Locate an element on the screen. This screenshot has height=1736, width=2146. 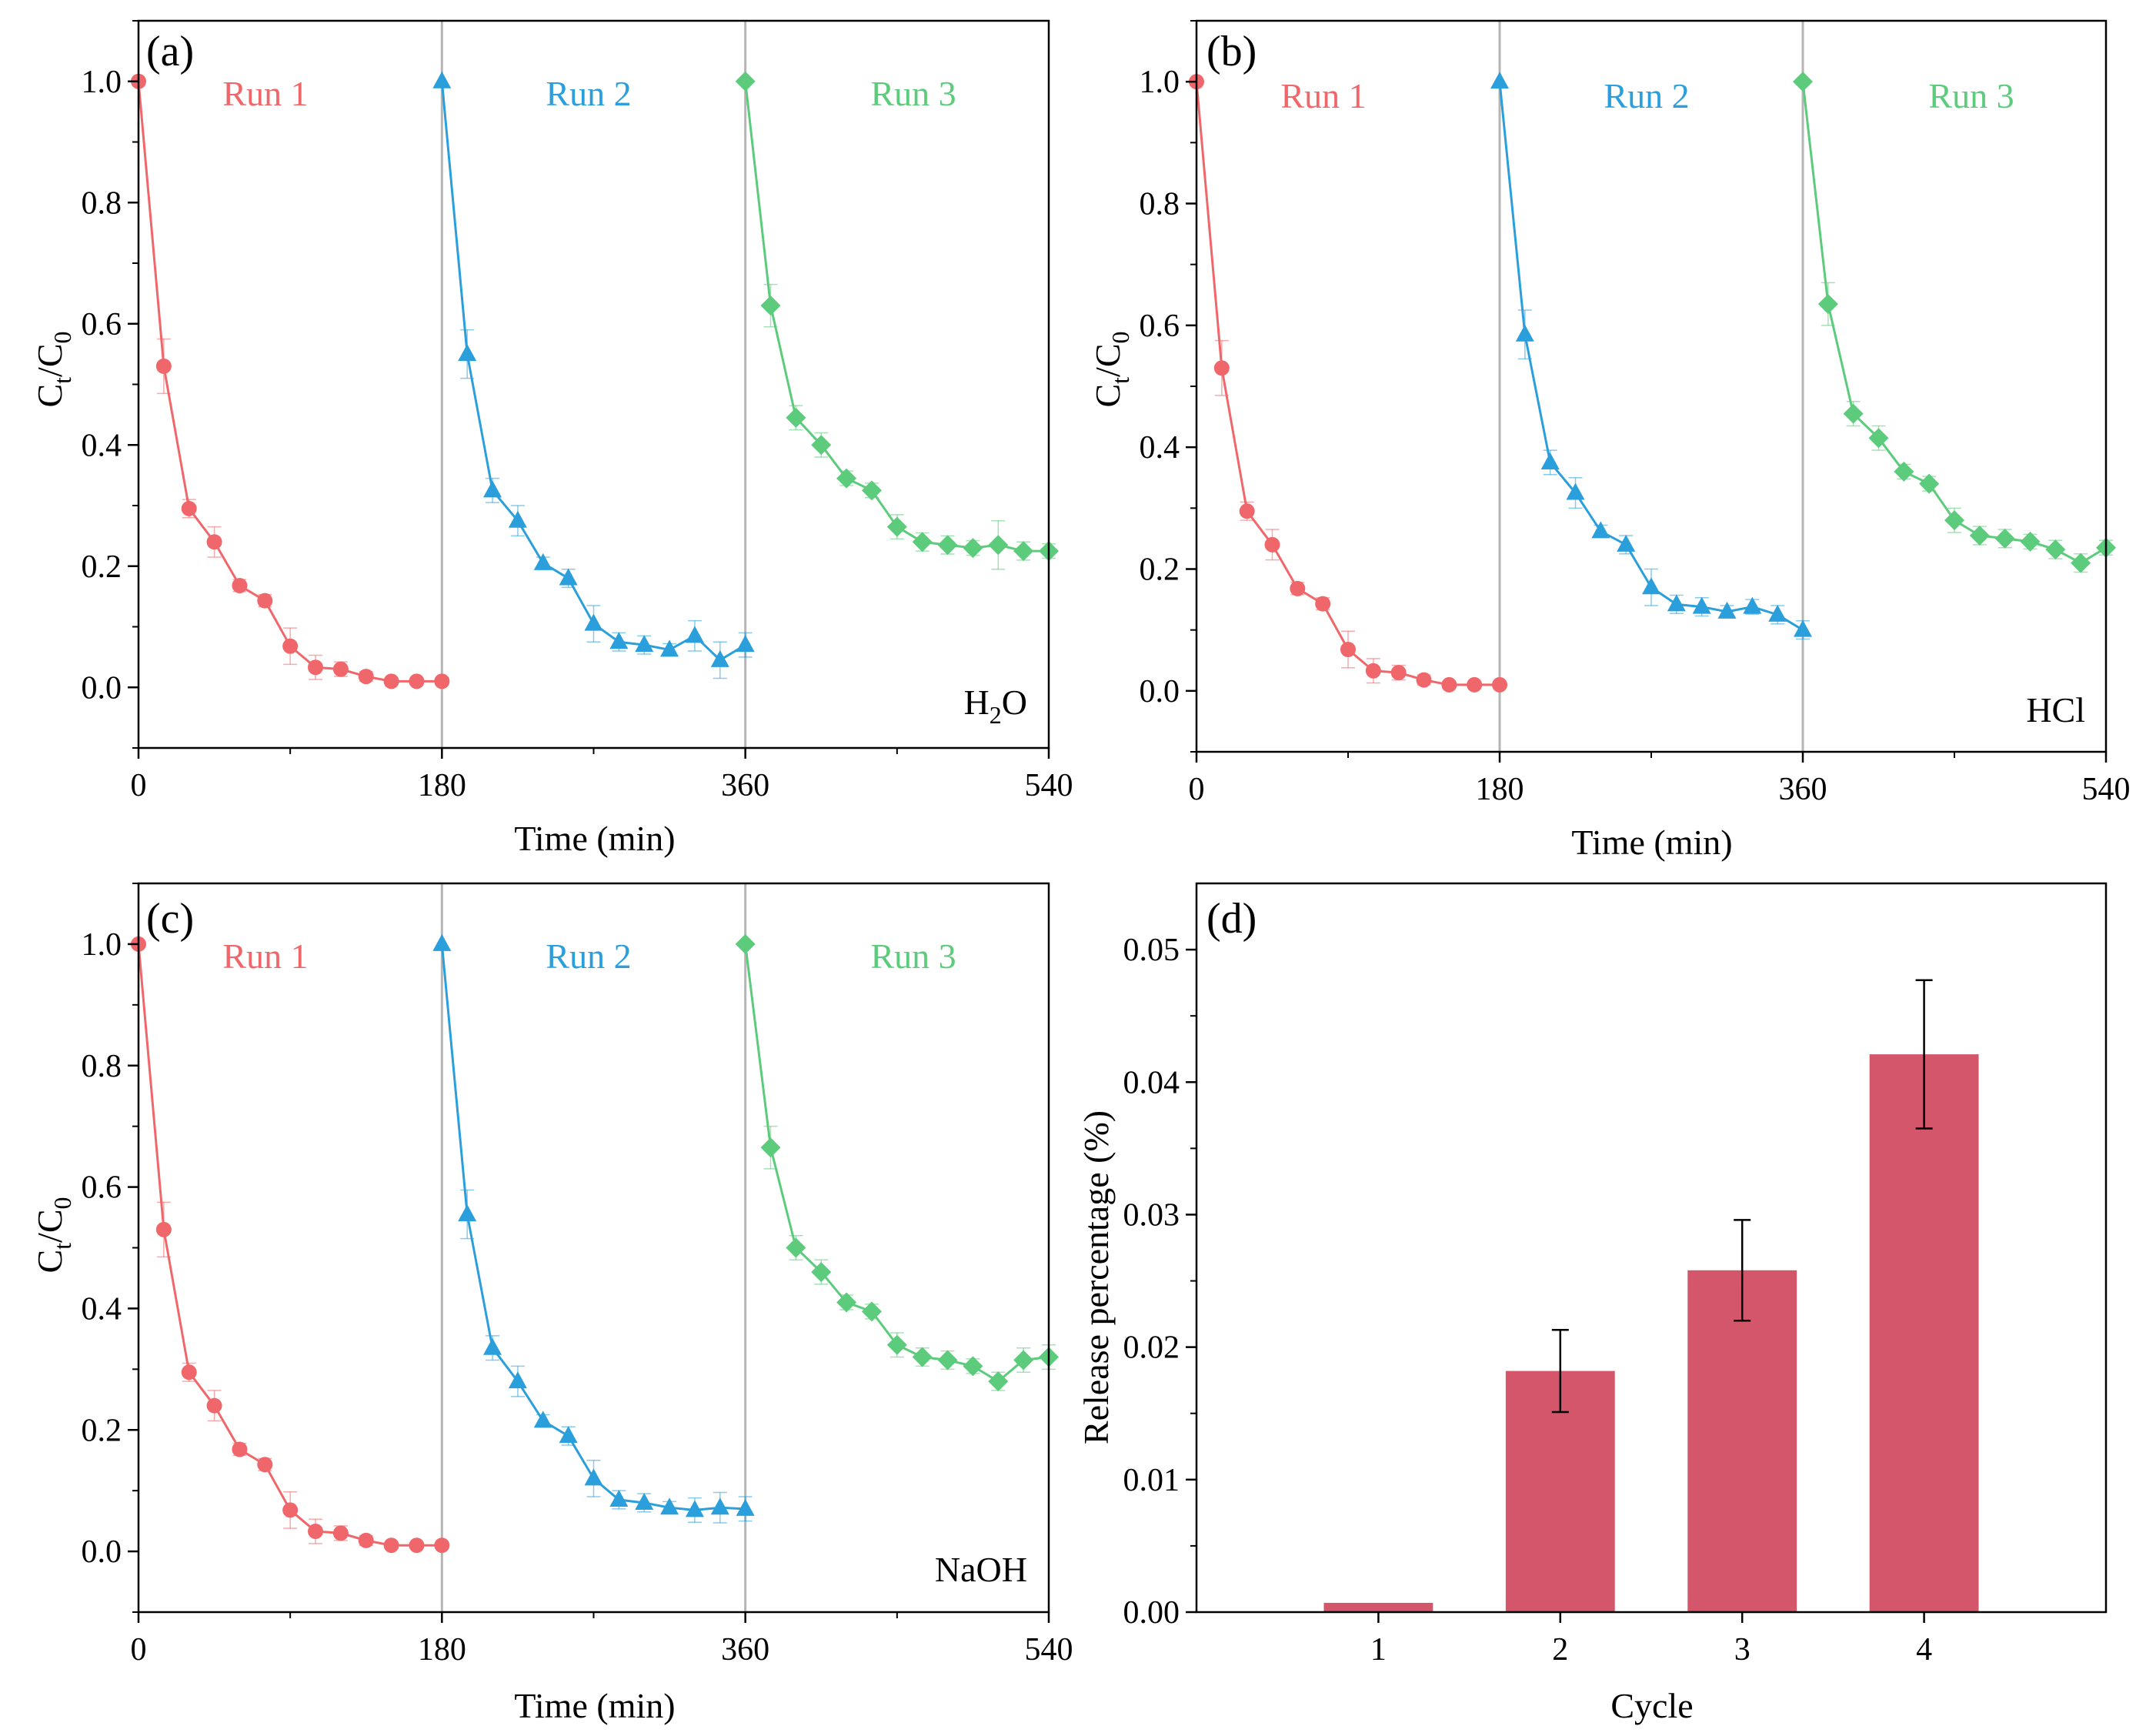
panel-d-x-tick-label: 3 is located at coordinates (1742, 1650).